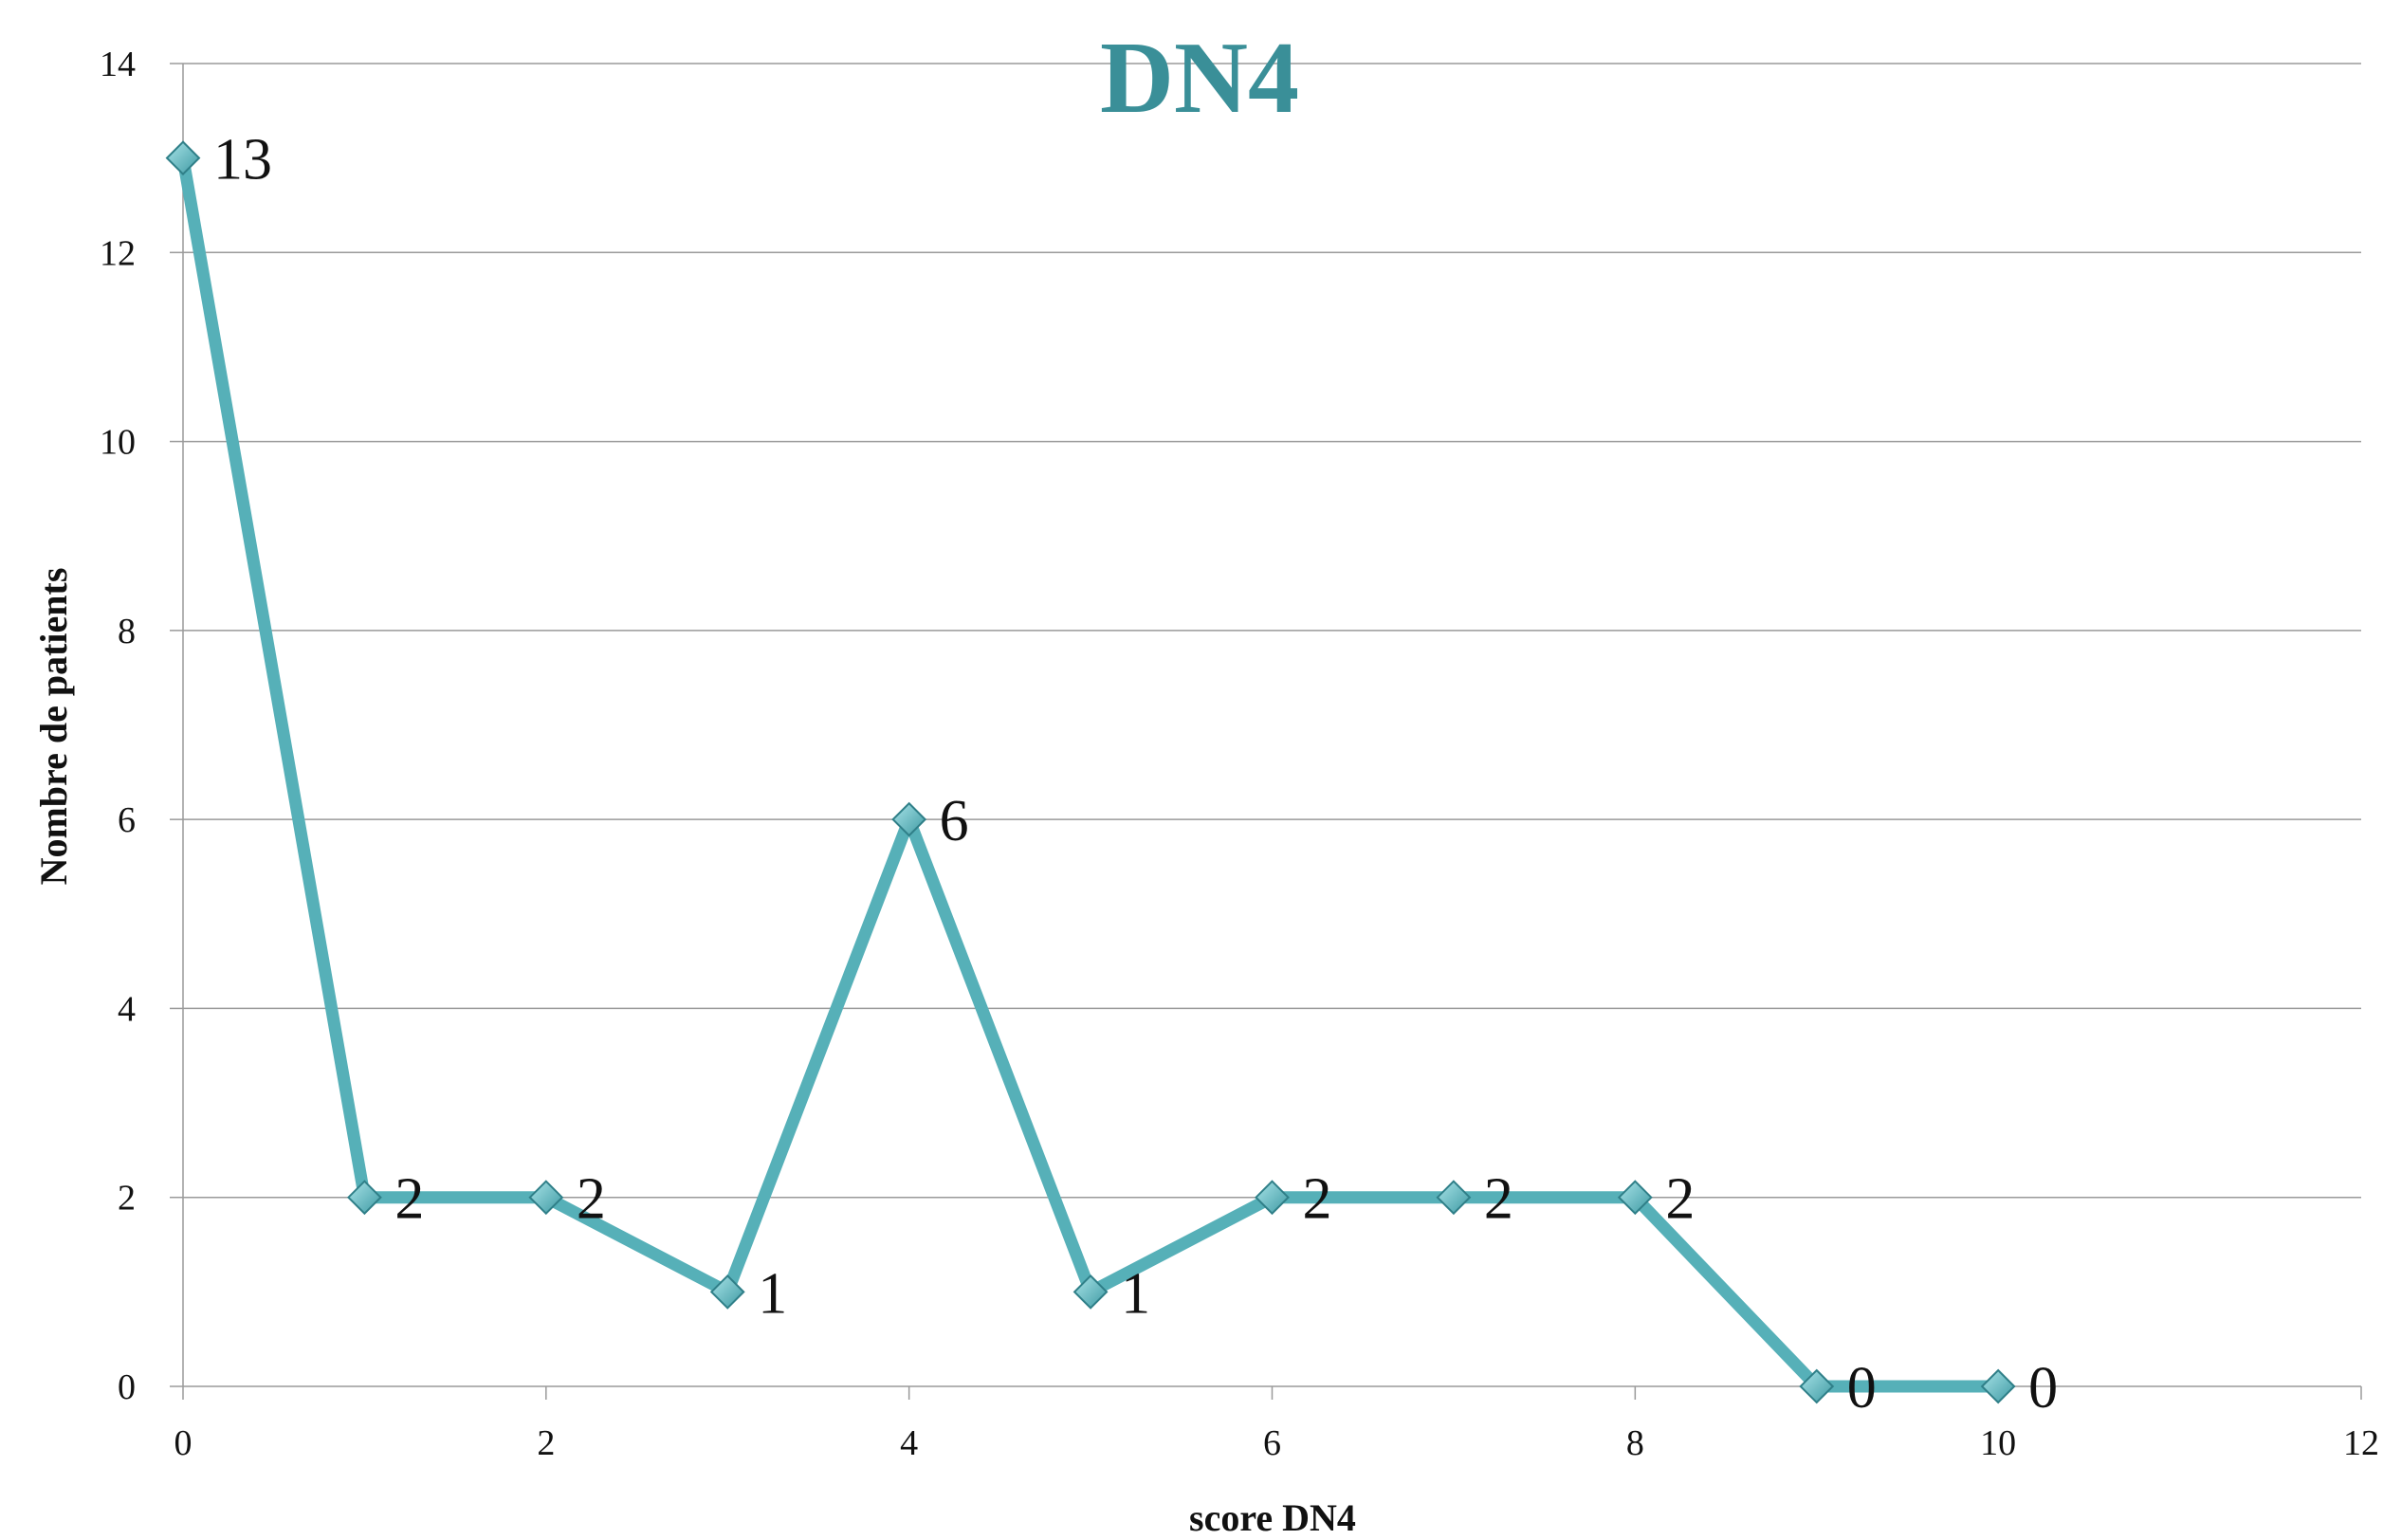 This screenshot has width=2383, height=1540. I want to click on y-tick-label: 10, so click(118, 443).